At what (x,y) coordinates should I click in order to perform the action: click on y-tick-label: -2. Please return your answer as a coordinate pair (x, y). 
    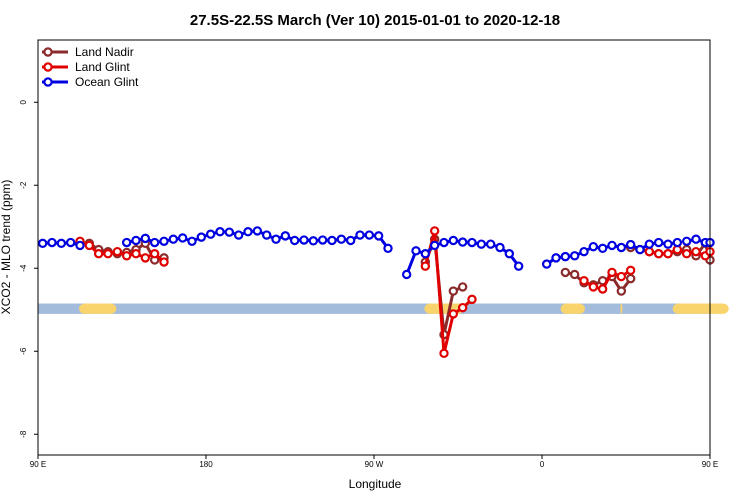
    Looking at the image, I should click on (23, 185).